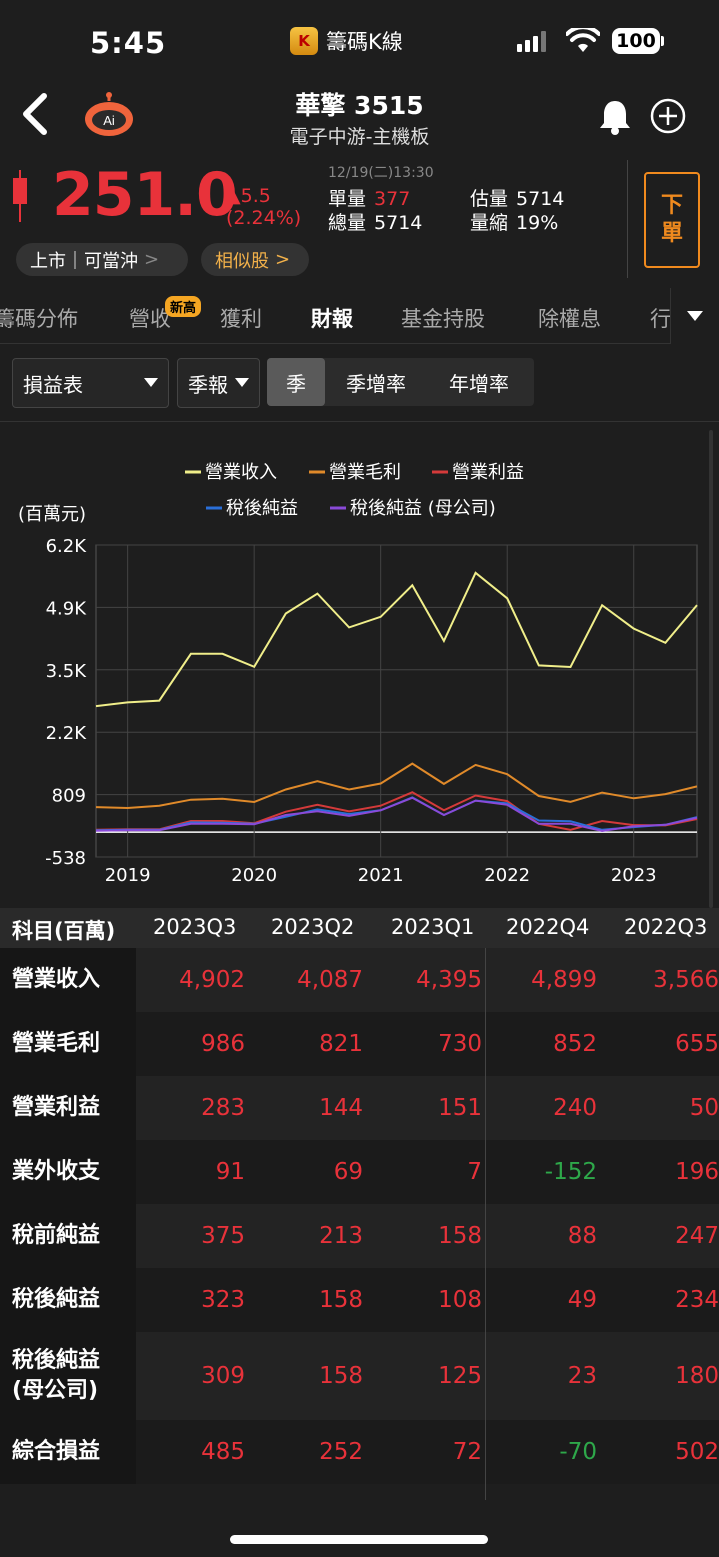 This screenshot has width=719, height=1557. What do you see at coordinates (359, 1044) in the screenshot?
I see `table-row: 營業毛利 986 821 730 852 655` at bounding box center [359, 1044].